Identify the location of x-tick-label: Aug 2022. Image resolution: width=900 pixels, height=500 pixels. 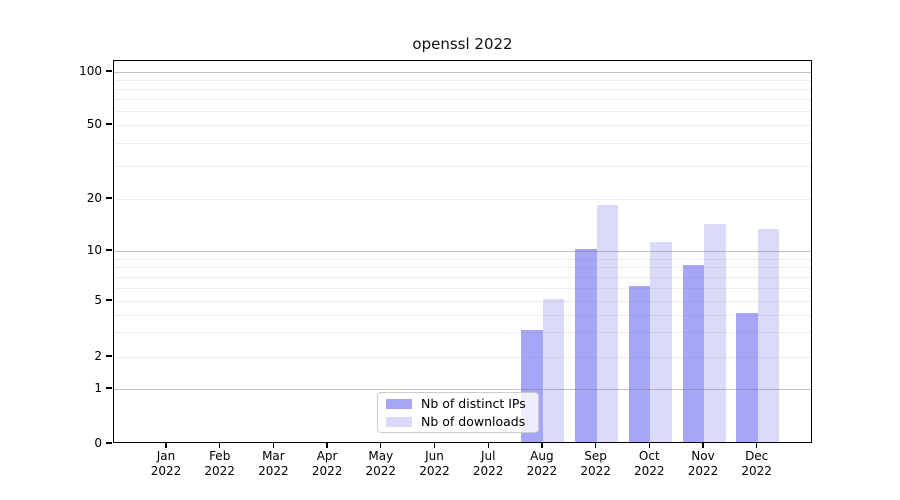
(542, 463).